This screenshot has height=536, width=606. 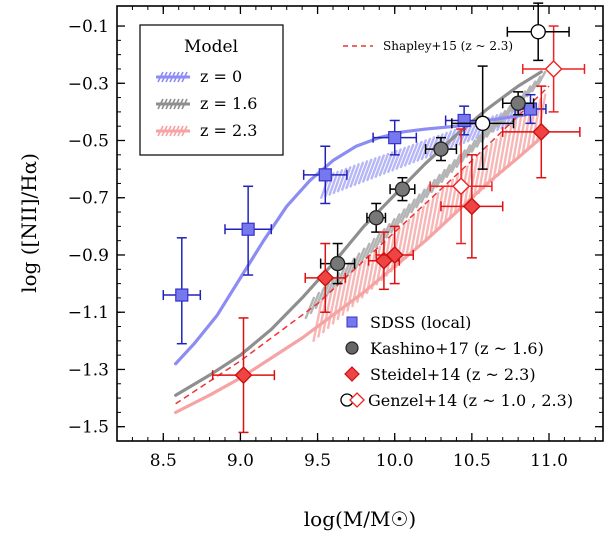 I want to click on y-tick-label: −0.9, so click(x=88, y=256).